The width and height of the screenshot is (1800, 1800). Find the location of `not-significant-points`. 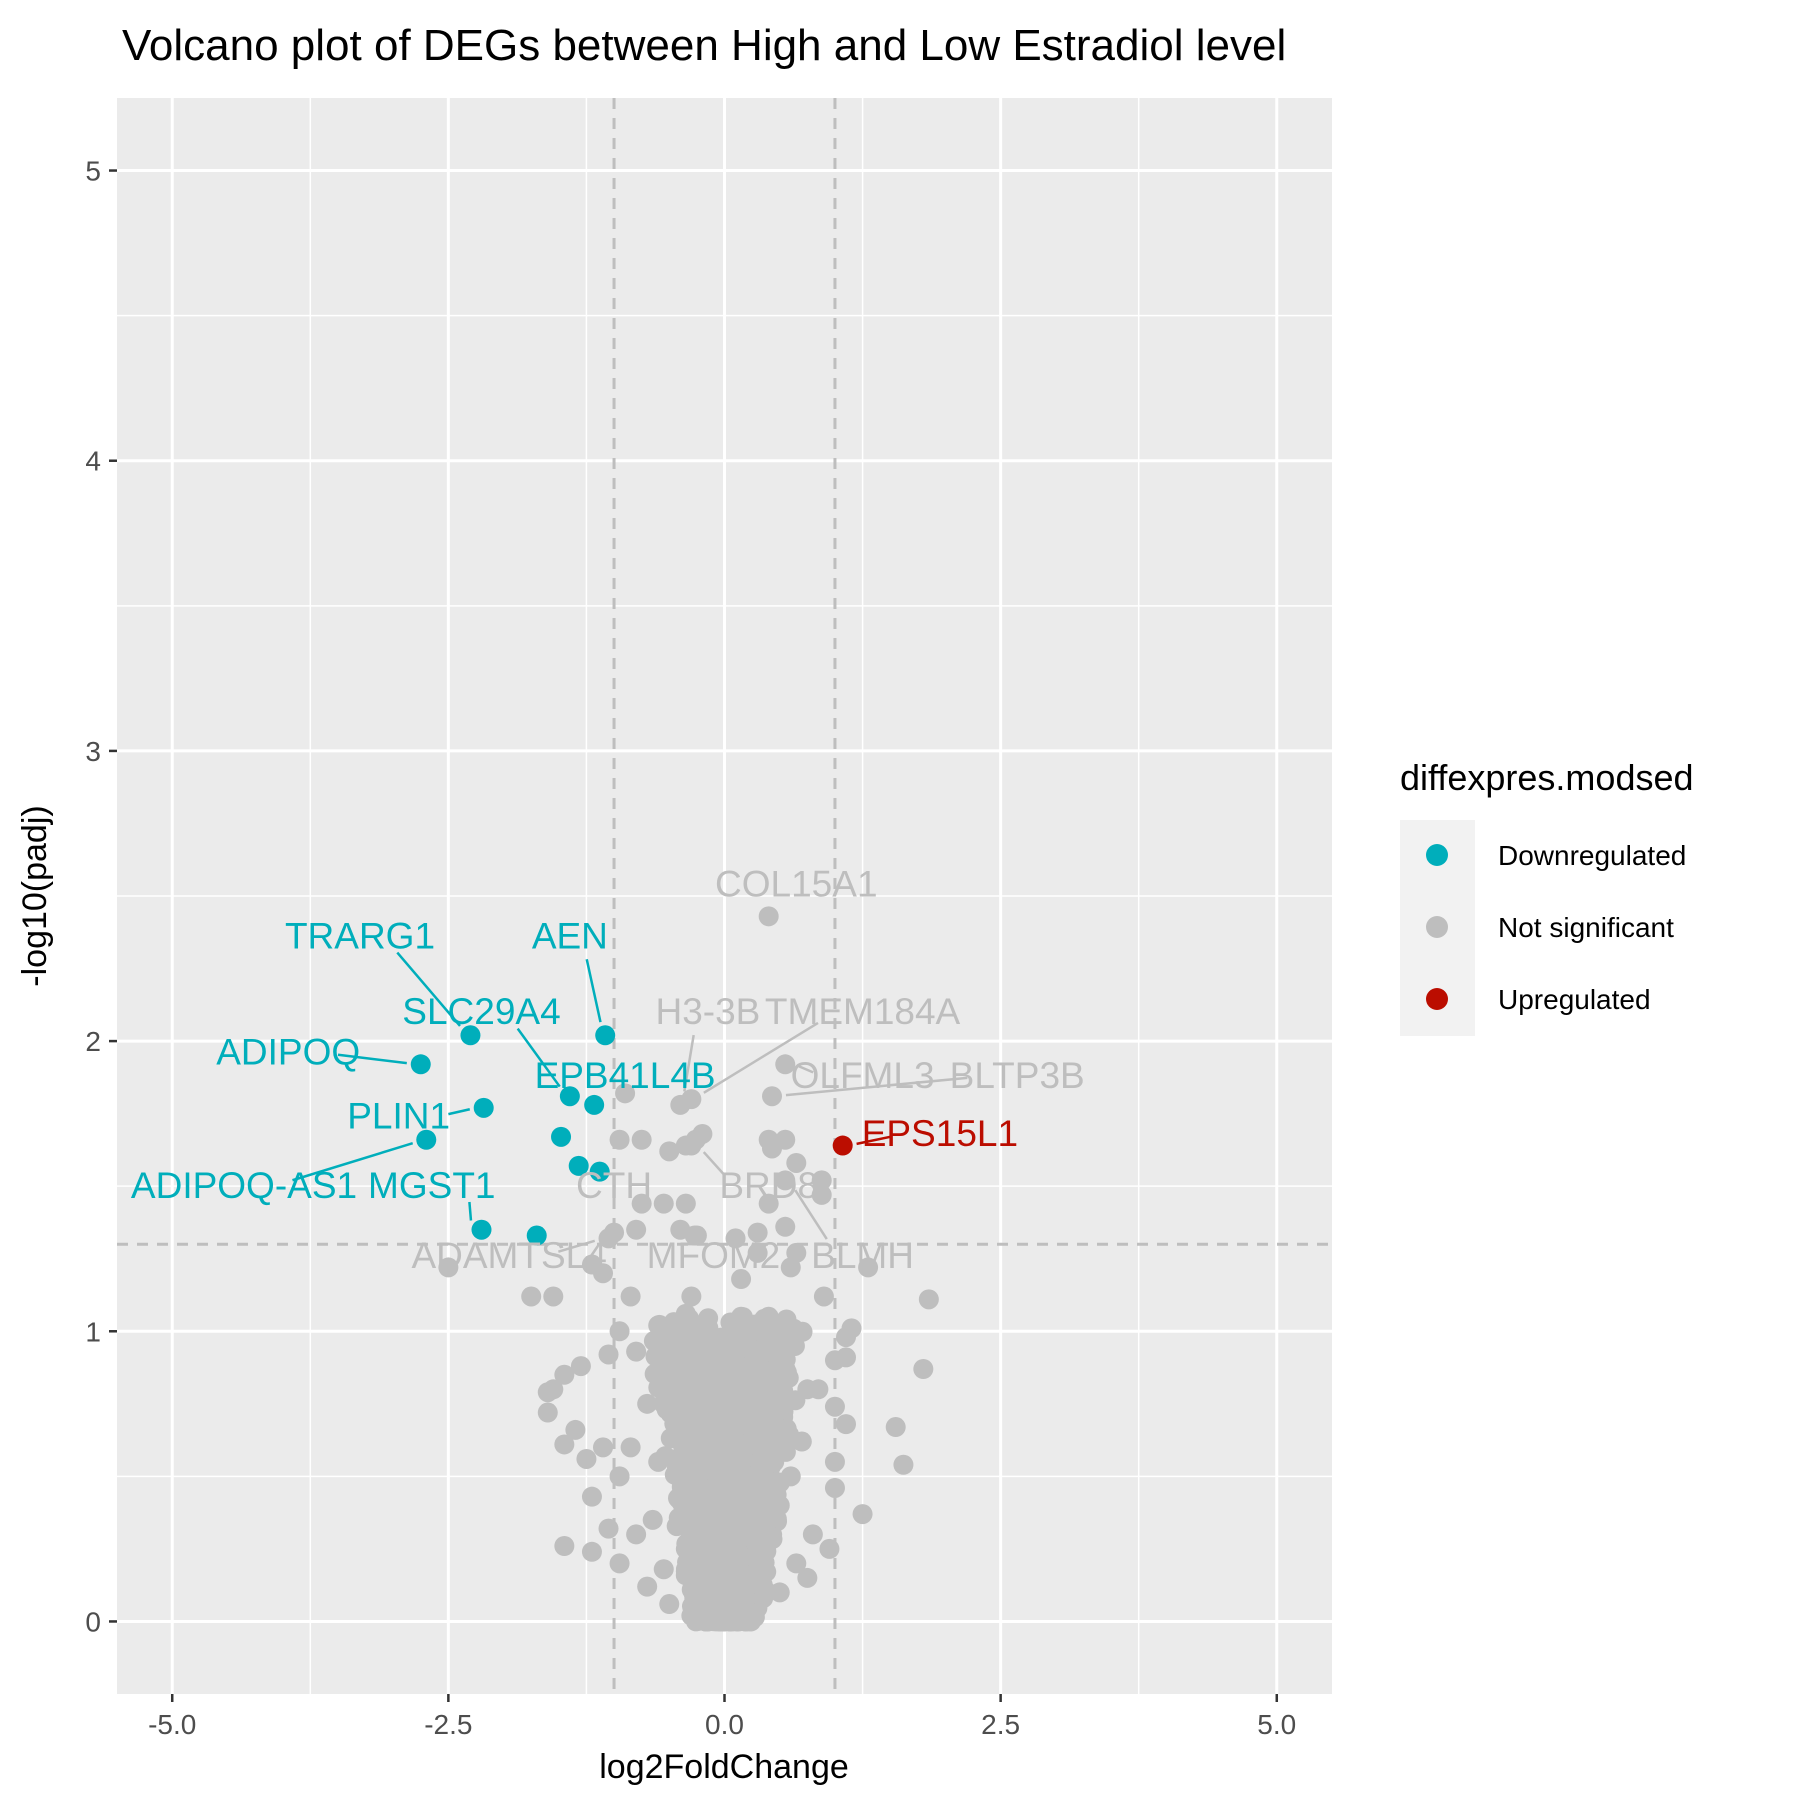

not-significant-points is located at coordinates (688, 1357).